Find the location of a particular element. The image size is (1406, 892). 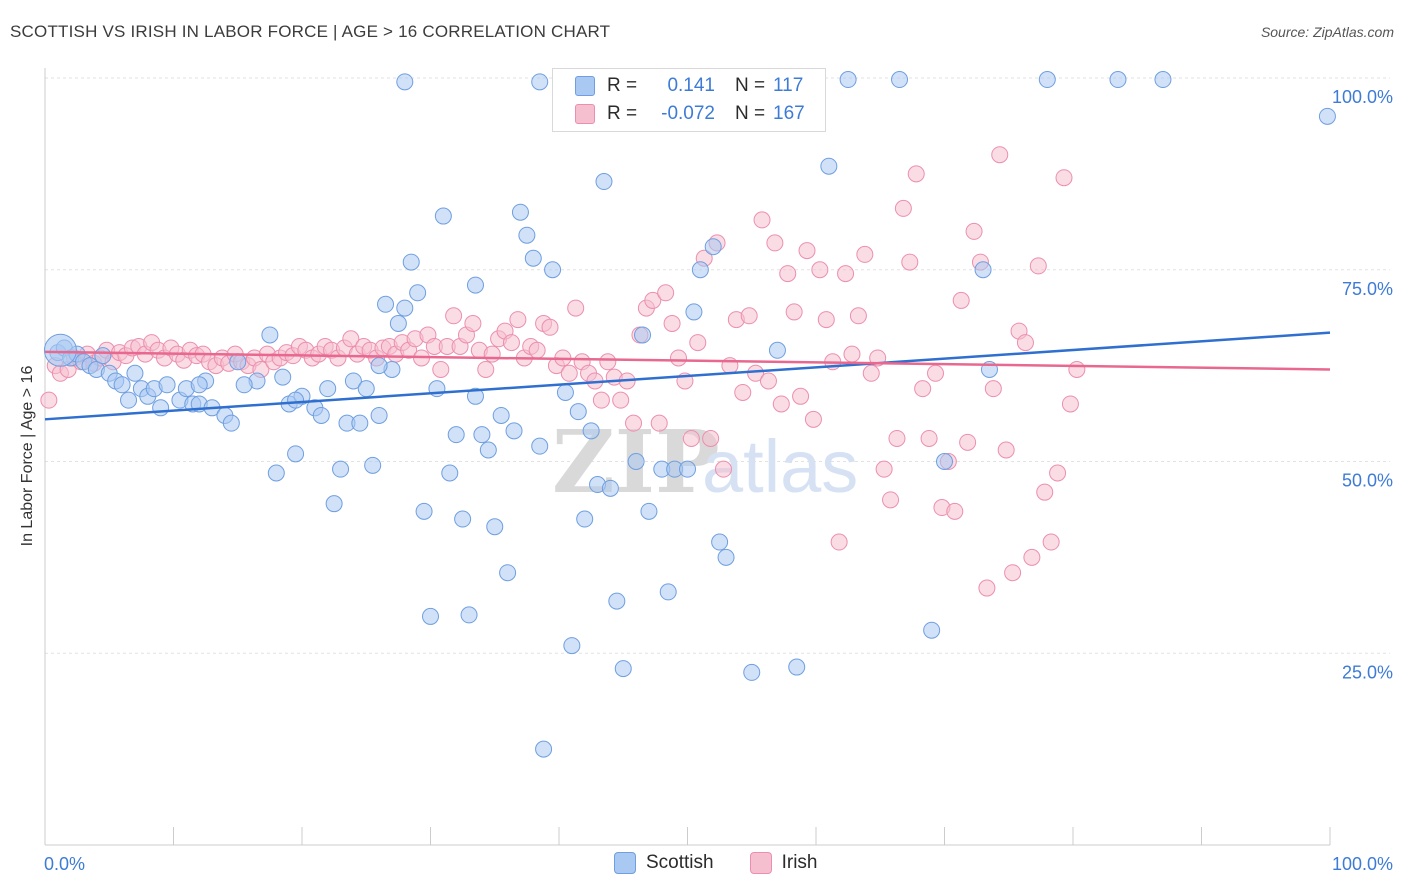

series-legend-irish: Irish is located at coordinates (783, 863).